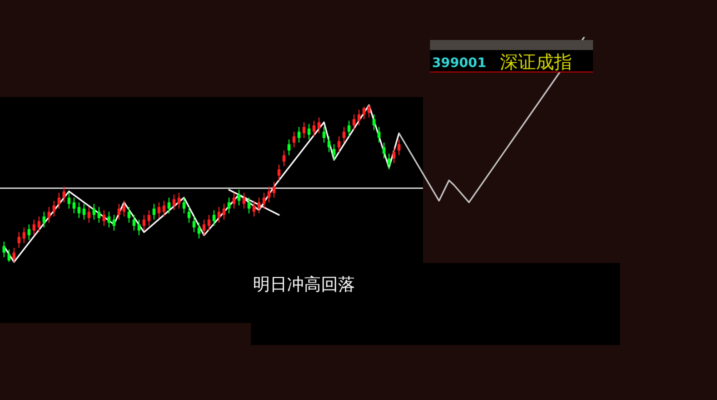 This screenshot has height=400, width=717. What do you see at coordinates (459, 63) in the screenshot?
I see `chart-subtitle: 399001` at bounding box center [459, 63].